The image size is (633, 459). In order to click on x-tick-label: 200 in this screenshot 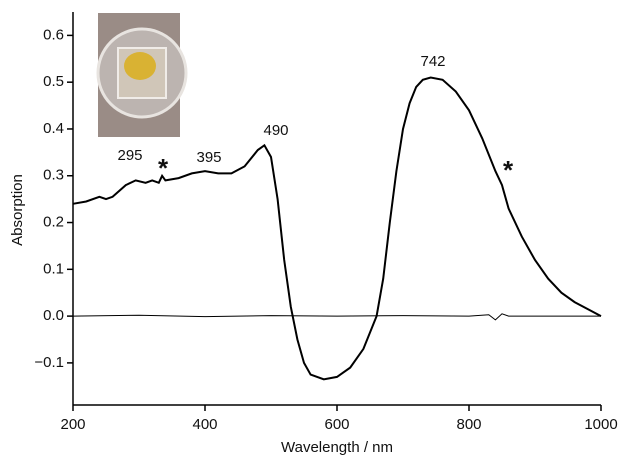, I will do `click(72, 424)`.